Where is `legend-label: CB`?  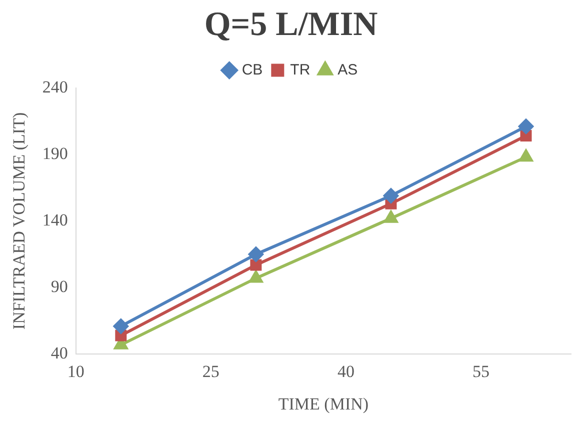 legend-label: CB is located at coordinates (252, 69).